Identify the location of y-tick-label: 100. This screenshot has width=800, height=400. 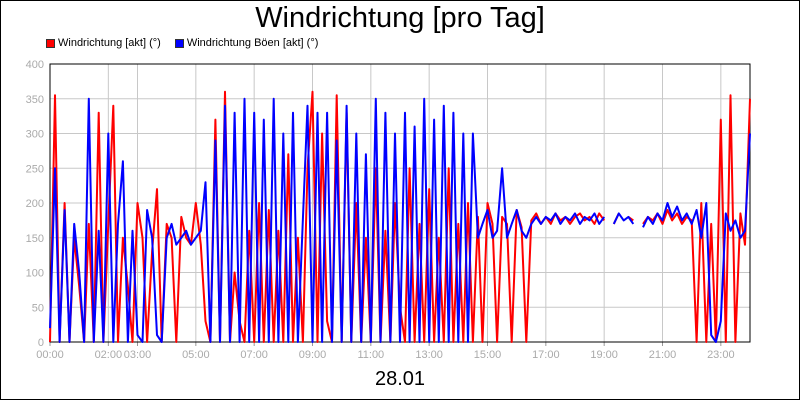
(35, 274).